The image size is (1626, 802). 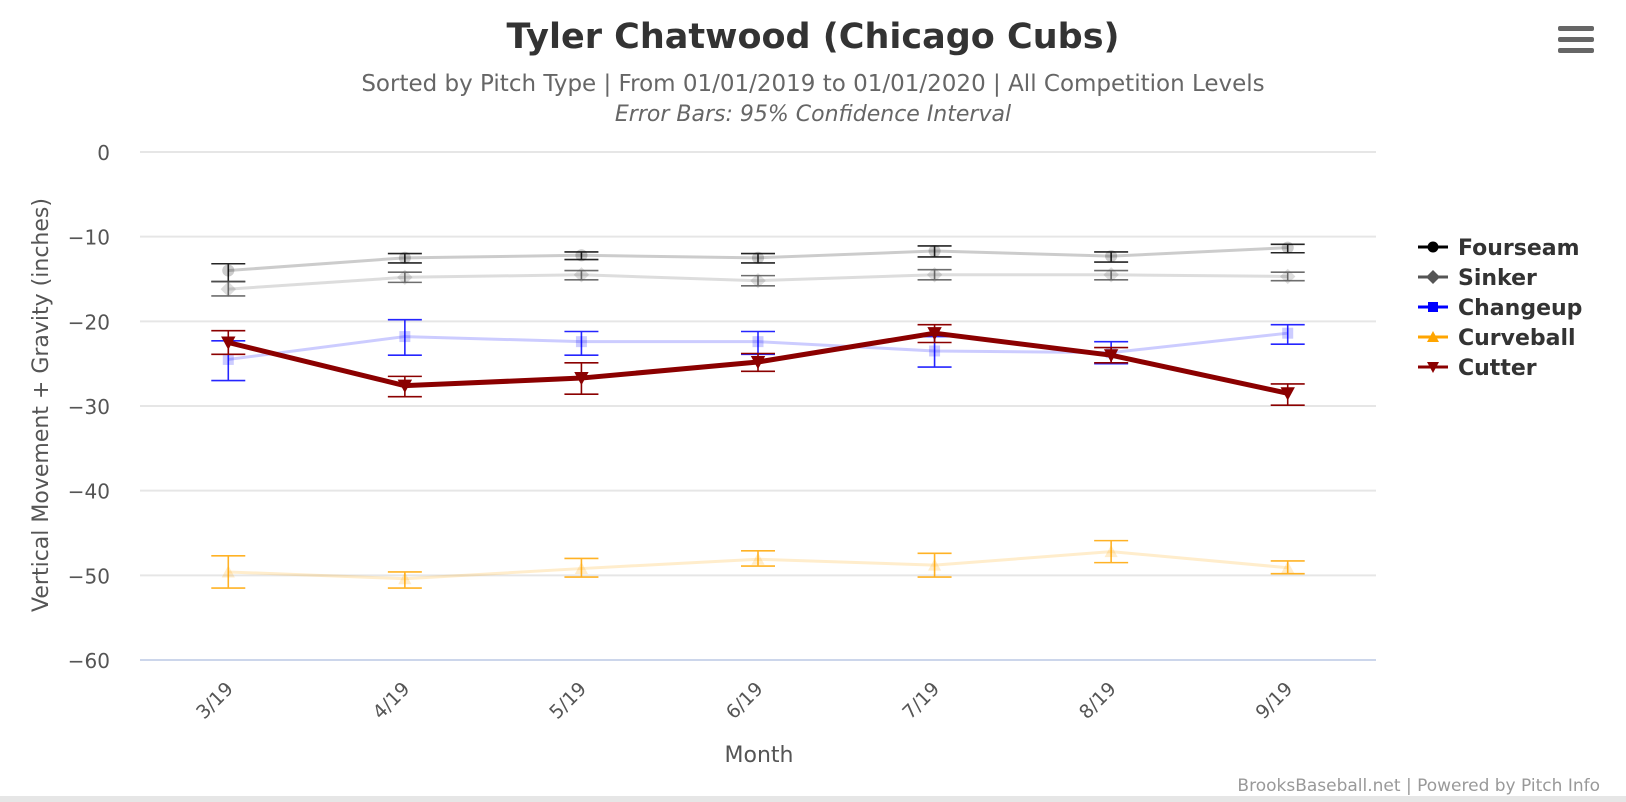 I want to click on legend-marker-changeup, so click(x=1433, y=307).